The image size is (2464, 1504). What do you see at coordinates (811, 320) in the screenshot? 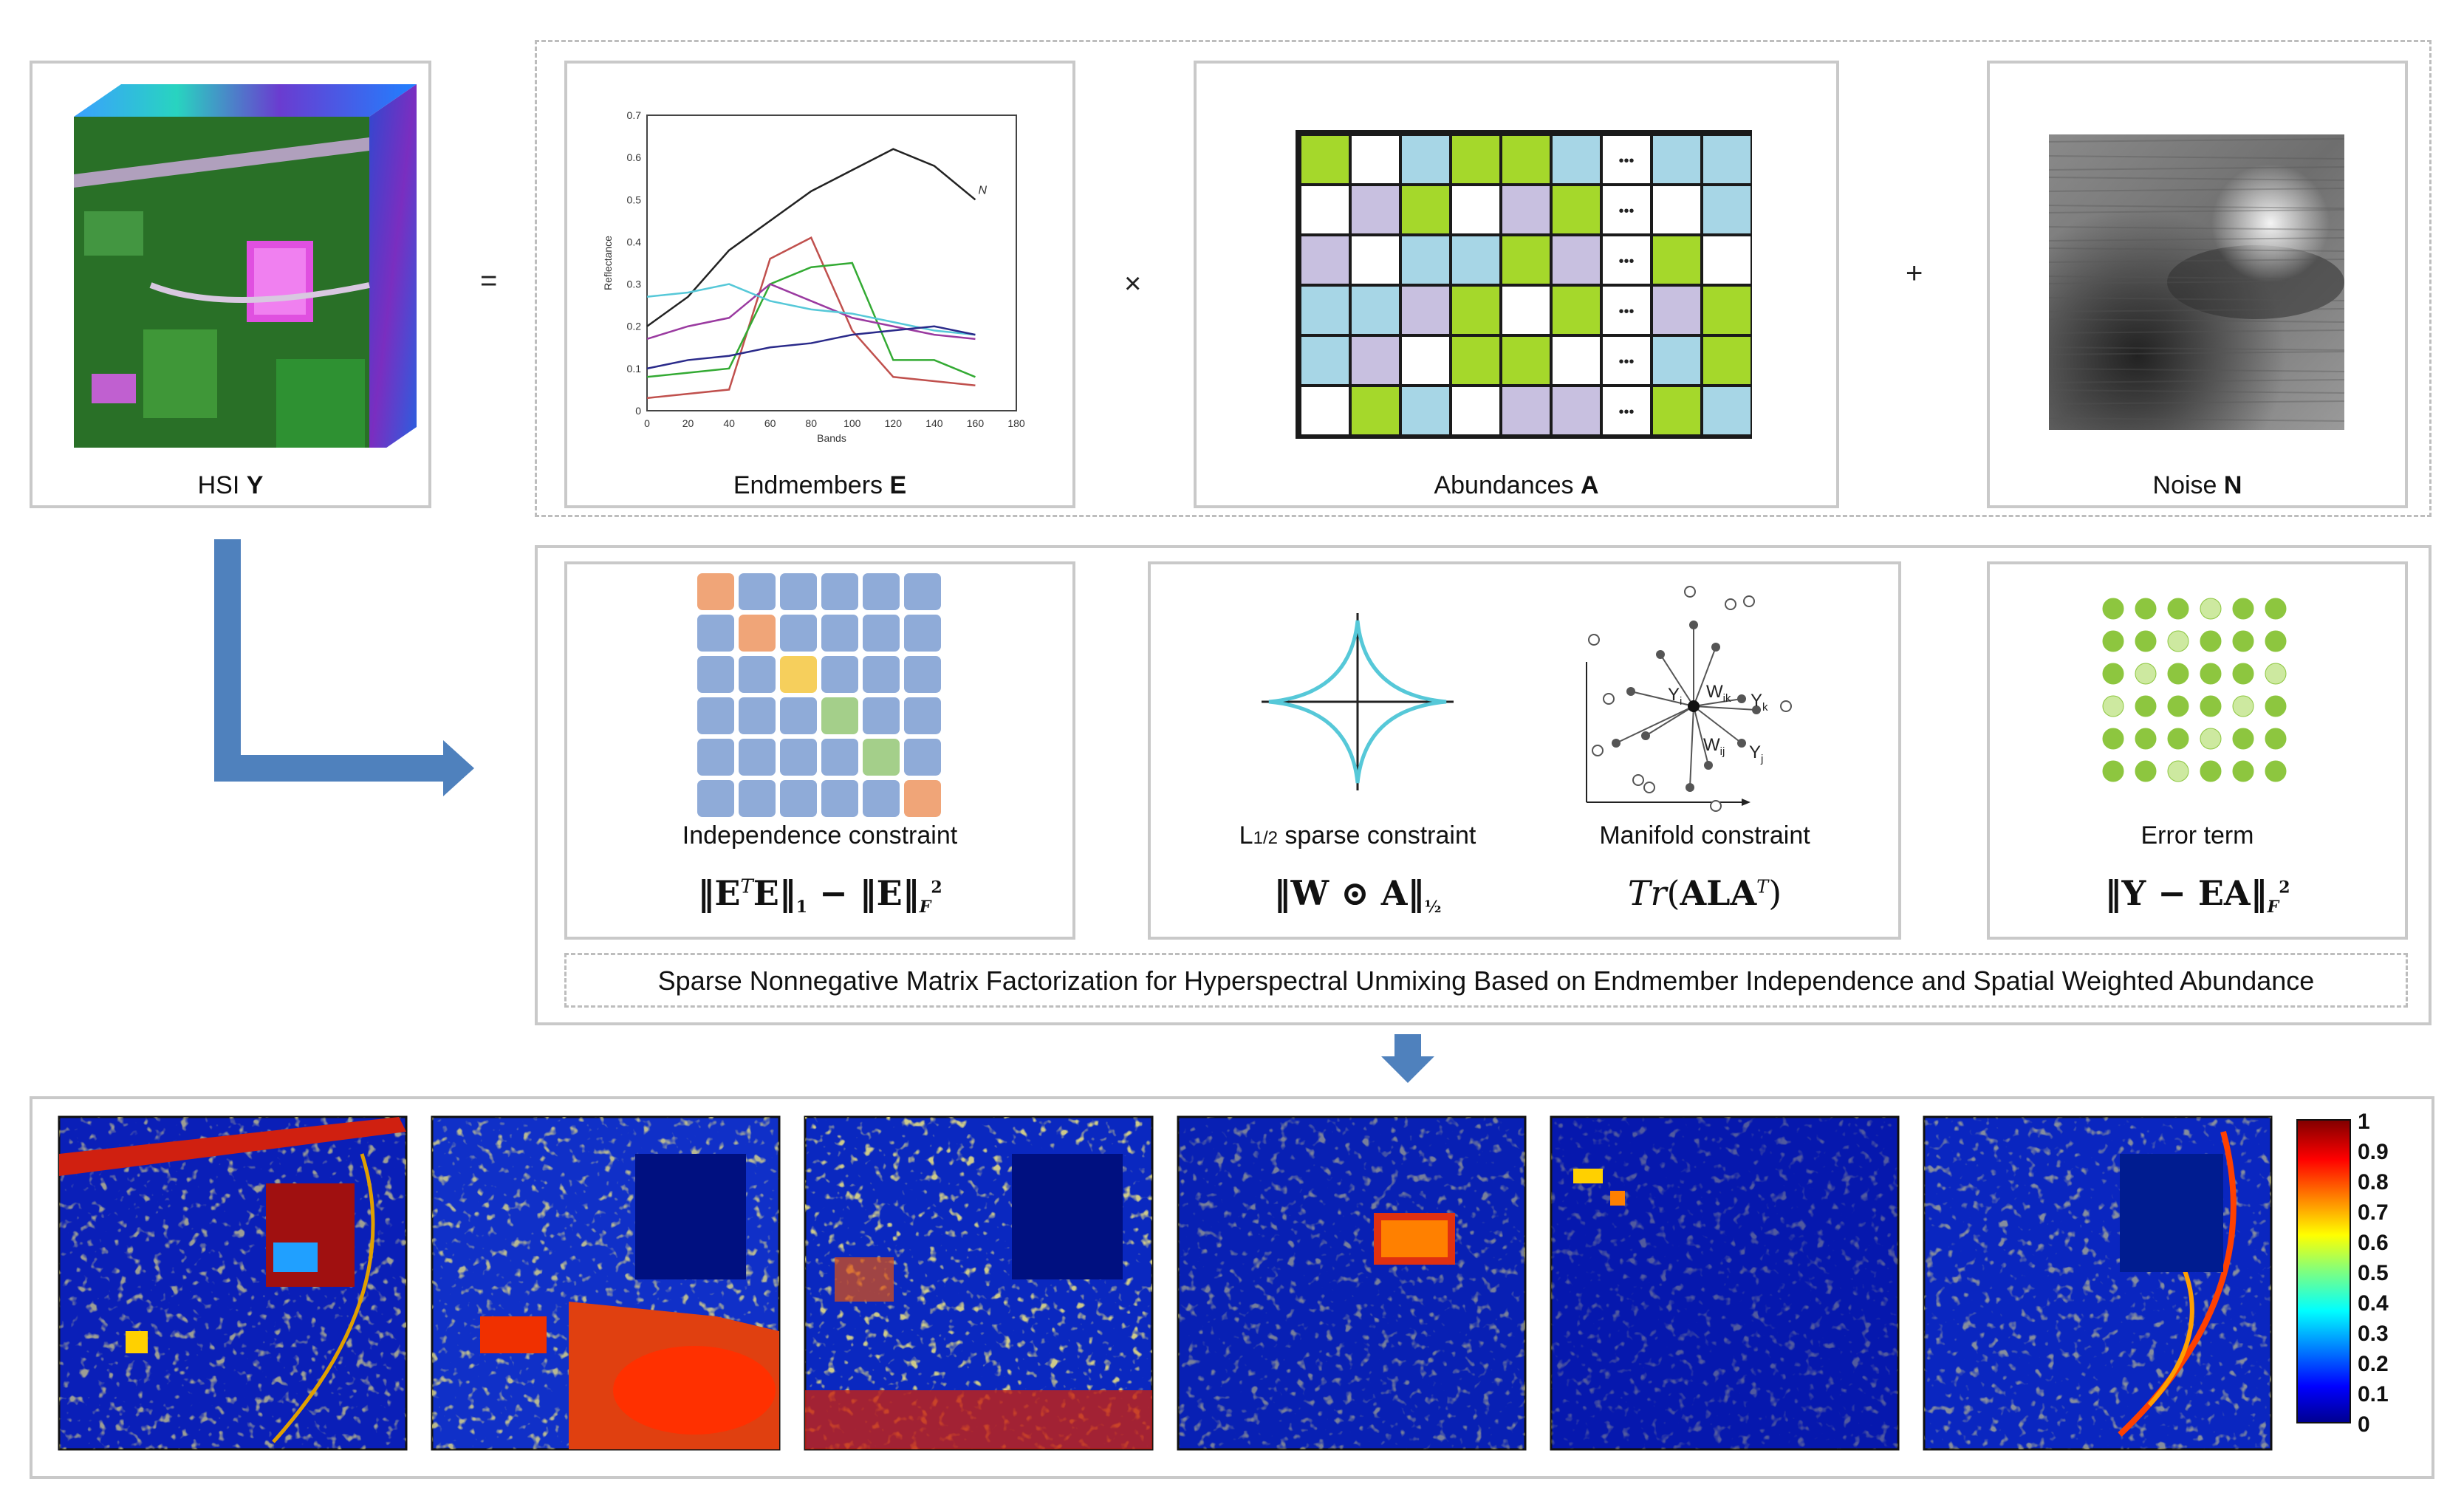
I see `series-line-s3` at bounding box center [811, 320].